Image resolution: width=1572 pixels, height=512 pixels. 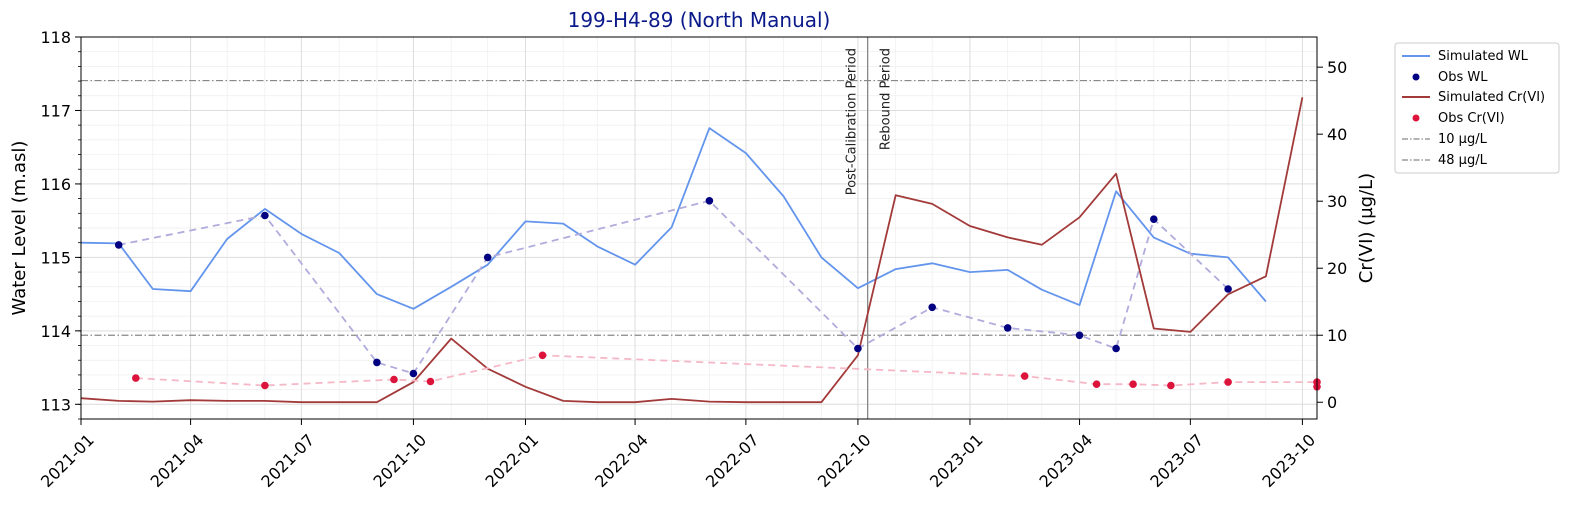 I want to click on x-tick-label: 2023-01, so click(x=956, y=460).